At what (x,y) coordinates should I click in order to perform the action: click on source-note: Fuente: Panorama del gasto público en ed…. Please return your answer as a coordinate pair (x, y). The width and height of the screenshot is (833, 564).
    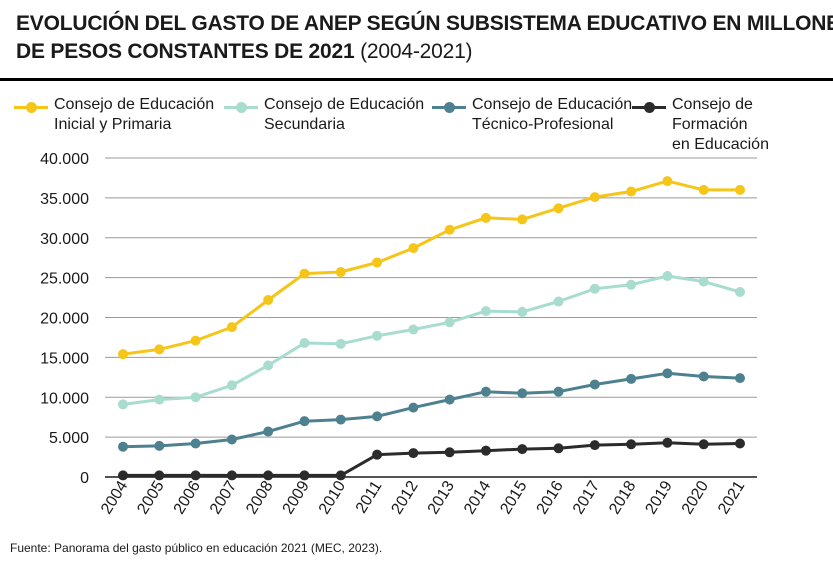
    Looking at the image, I should click on (196, 548).